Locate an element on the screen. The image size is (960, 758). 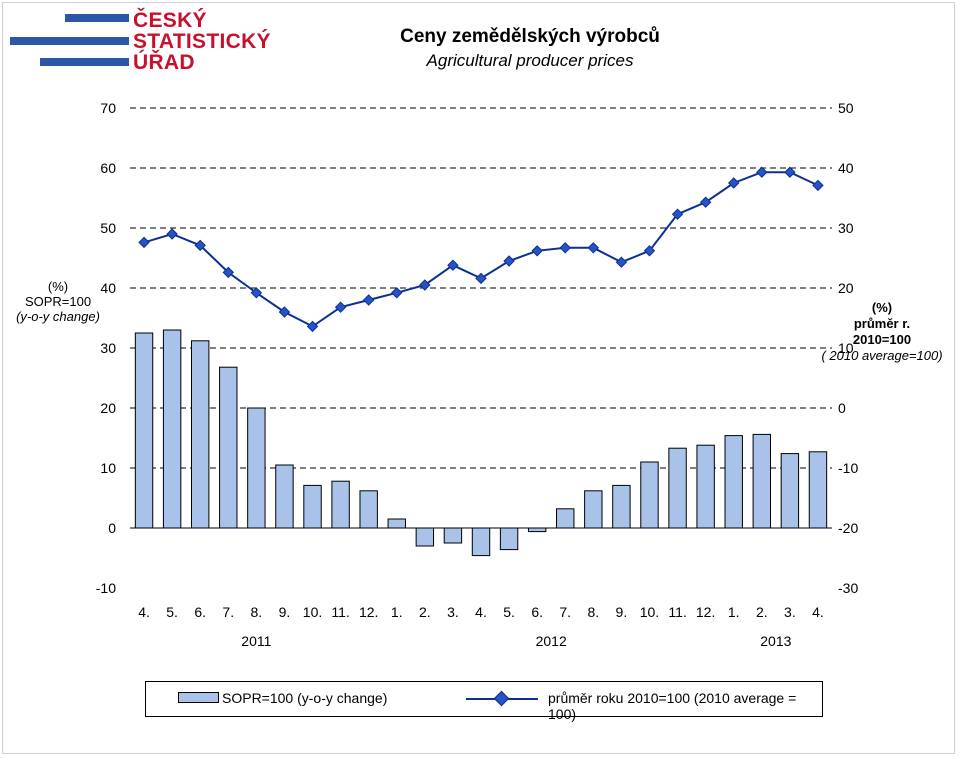
right-tick-label: 50 is located at coordinates (846, 108).